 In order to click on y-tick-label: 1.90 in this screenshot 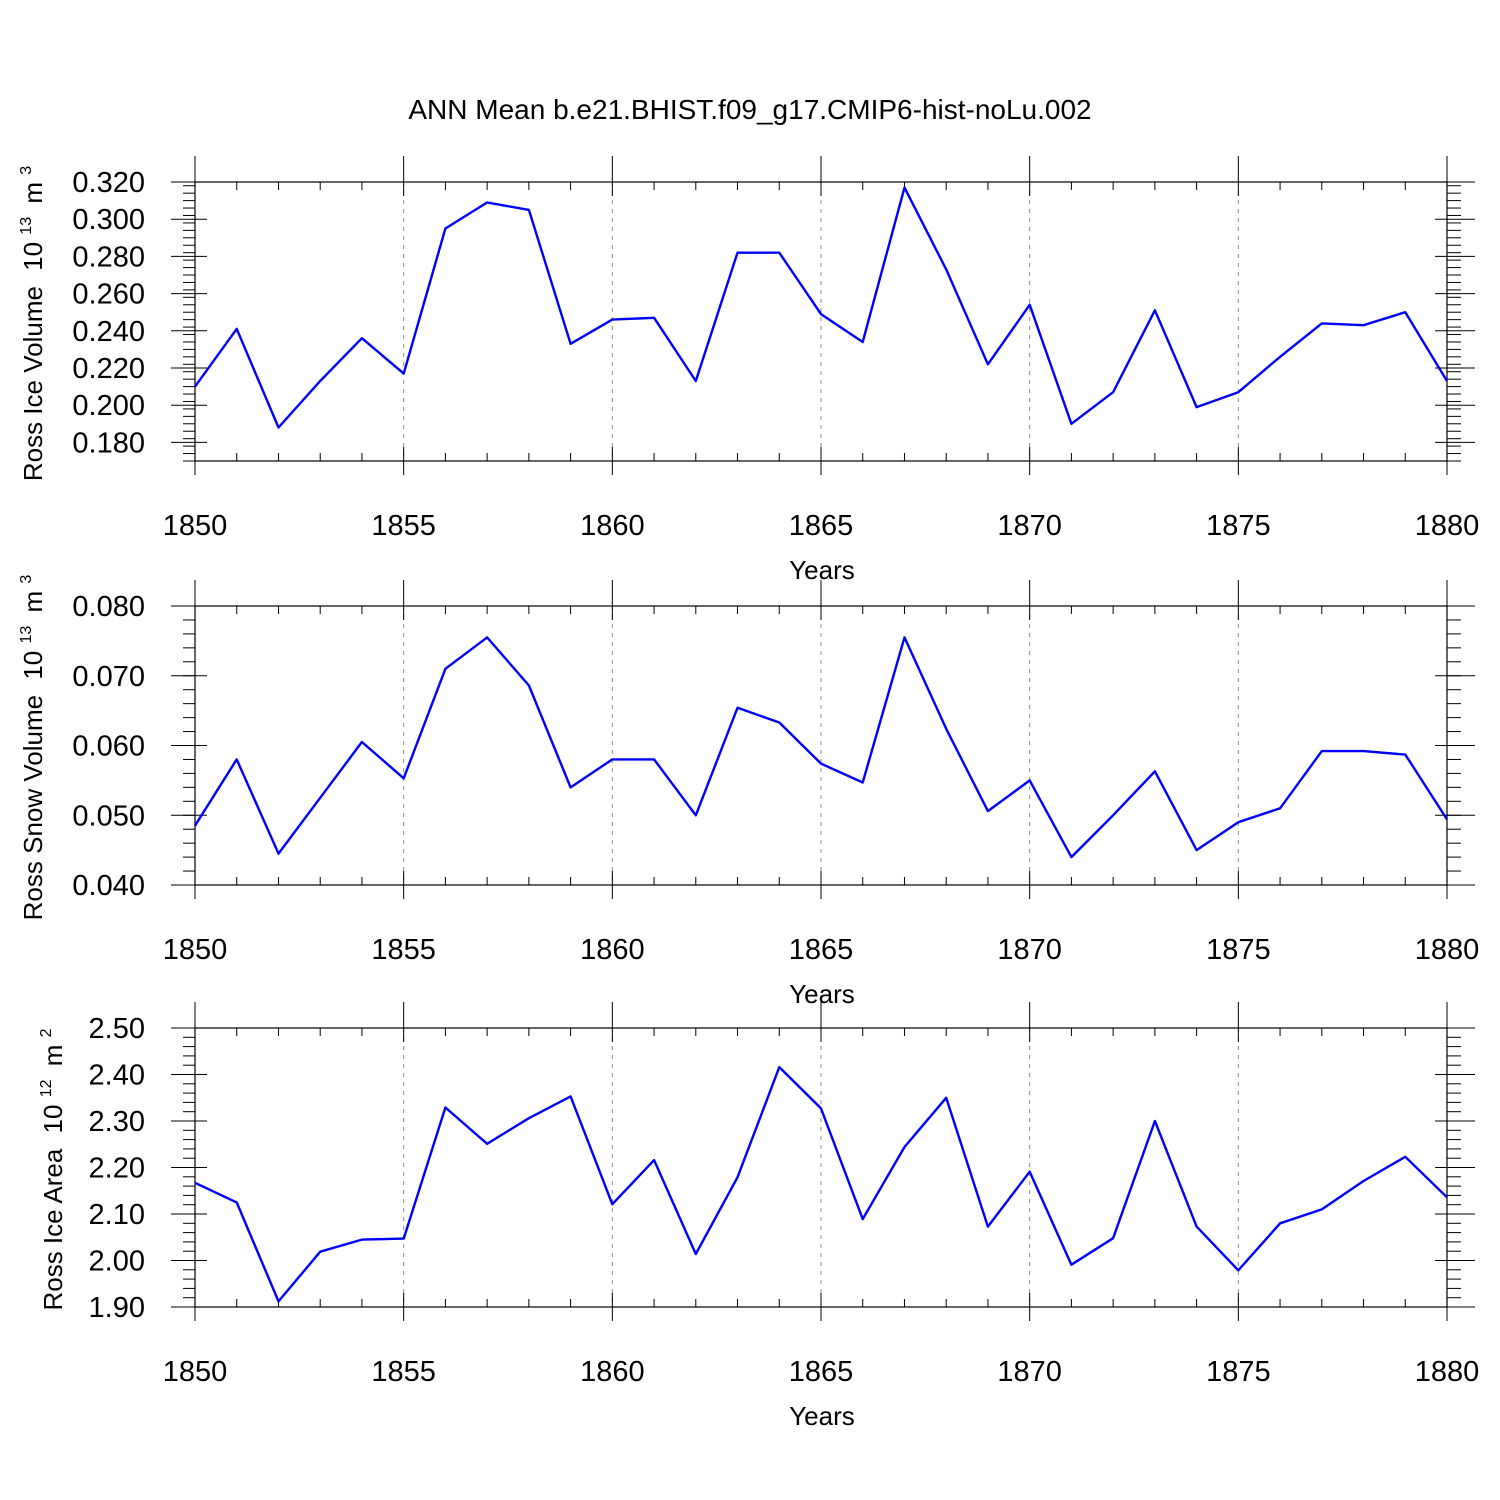, I will do `click(117, 1308)`.